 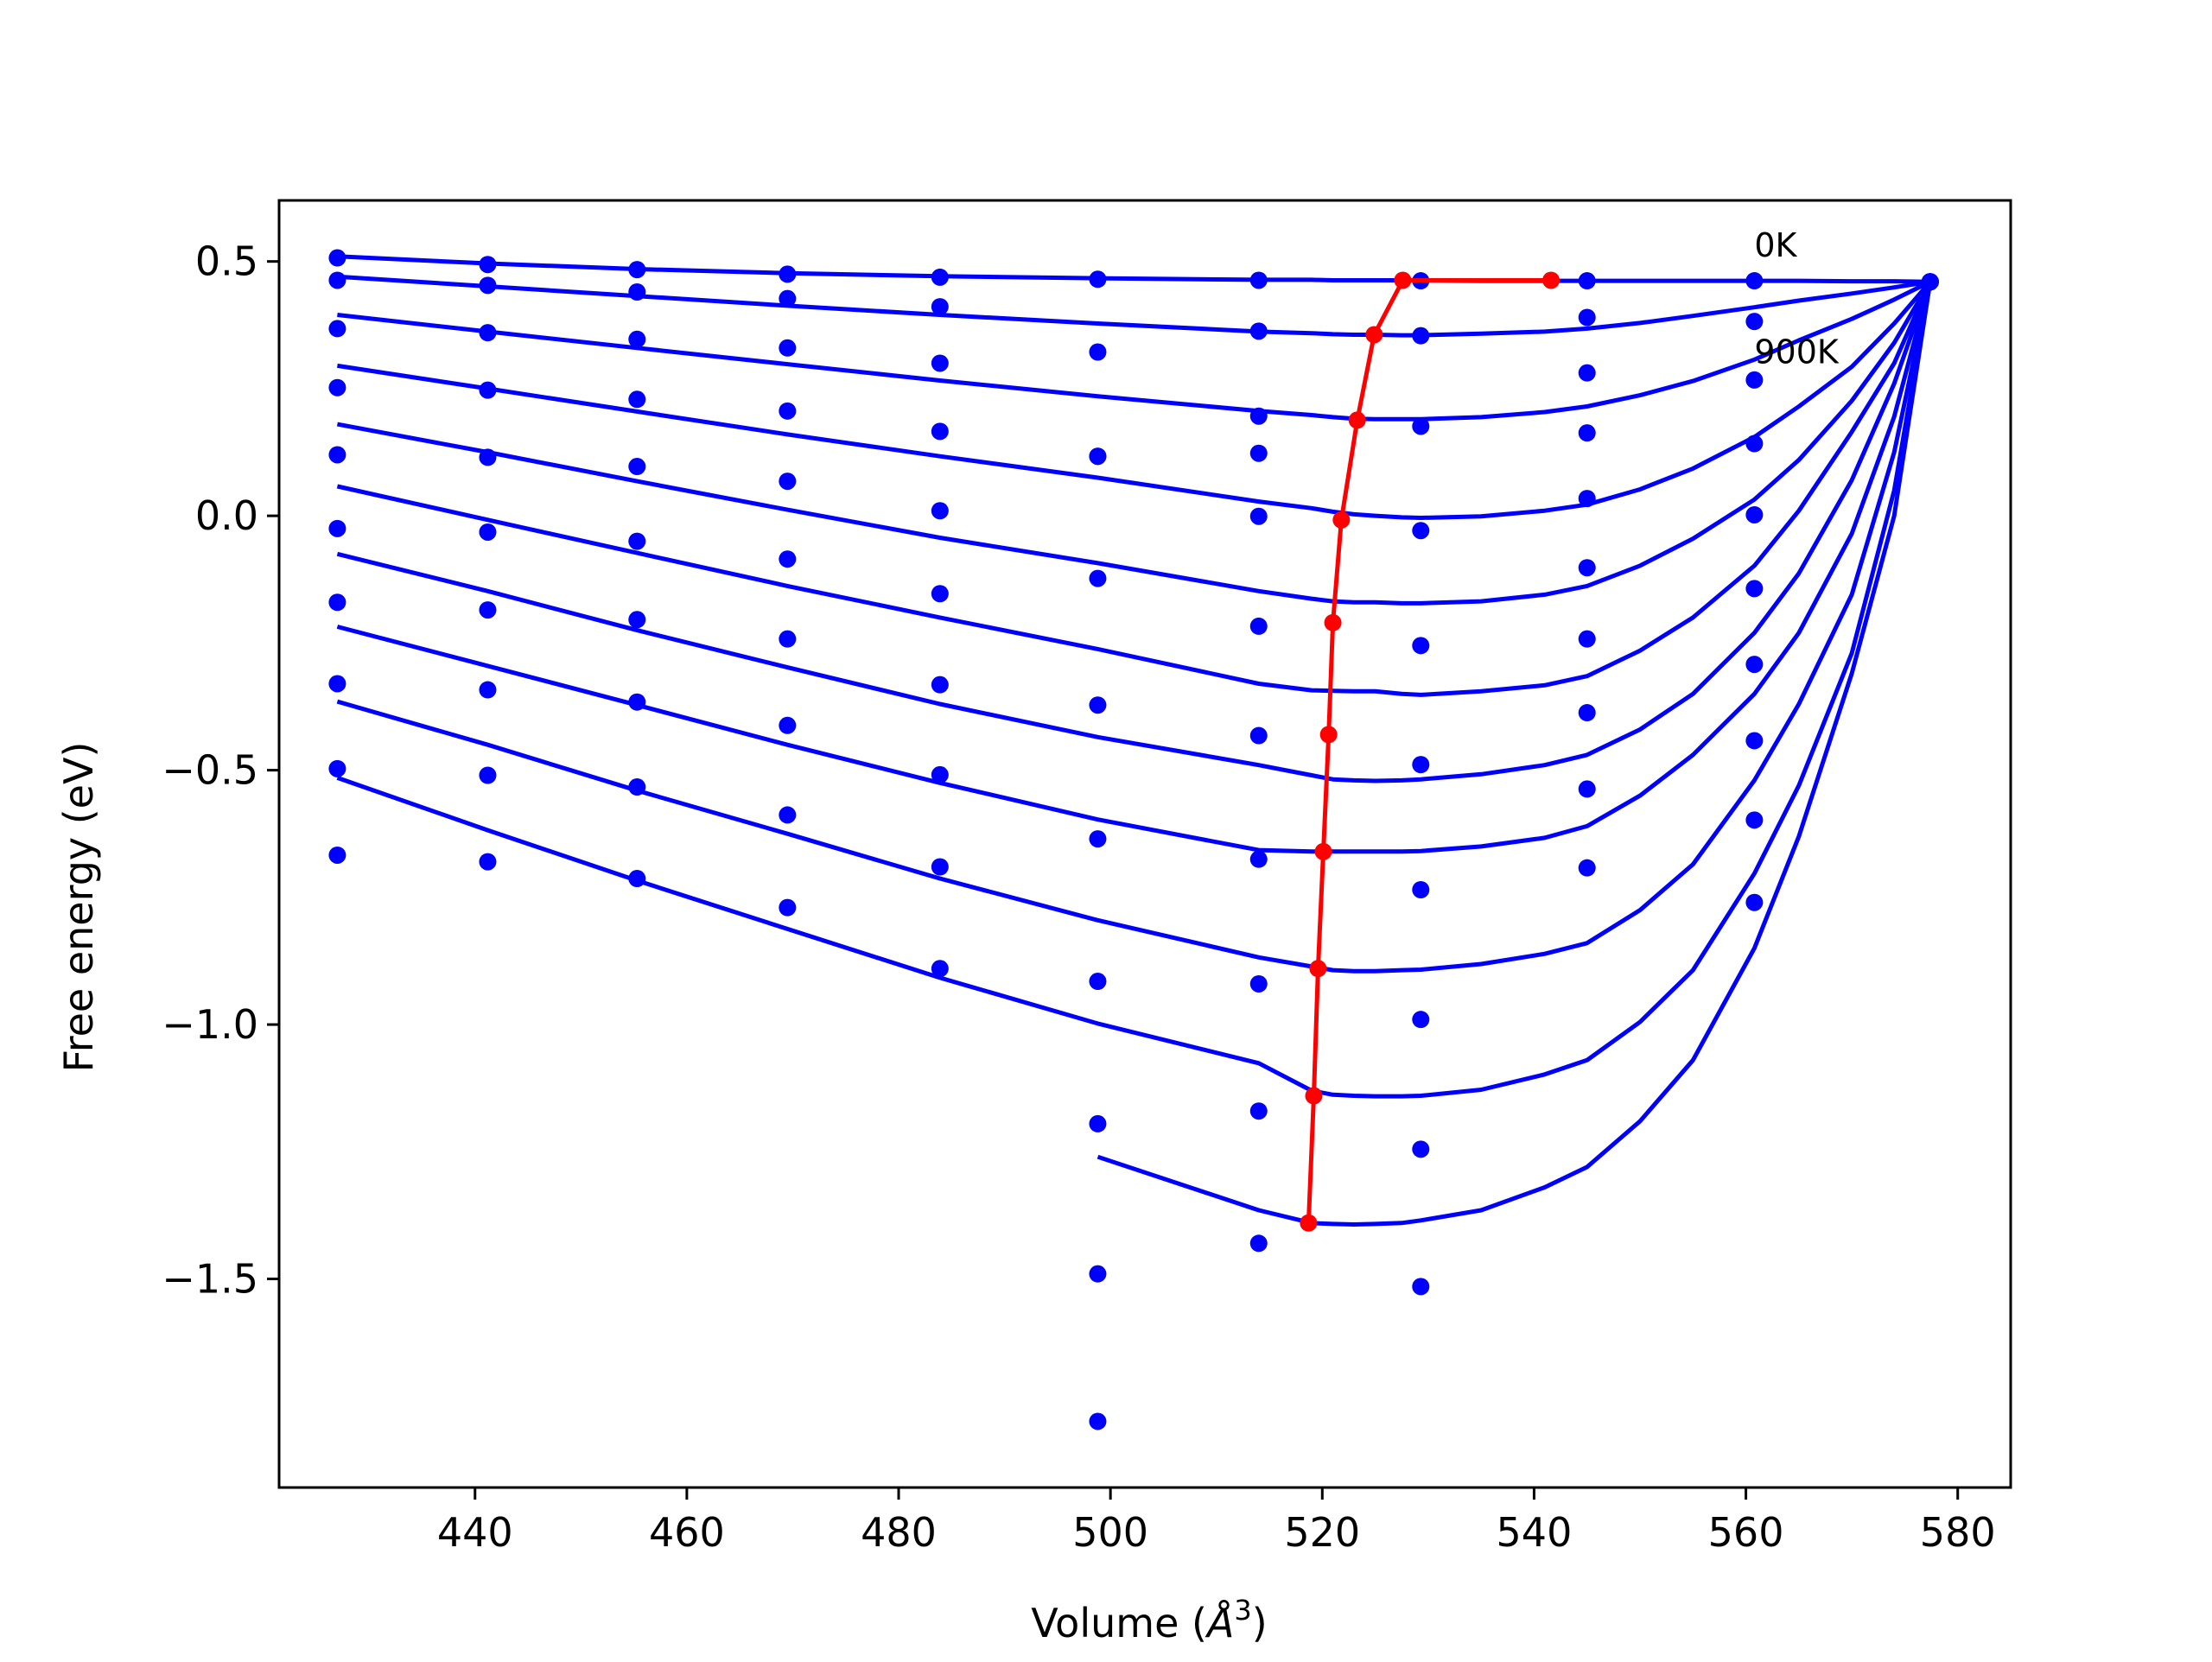 I want to click on y-tick-label: −1.0, so click(x=210, y=1024).